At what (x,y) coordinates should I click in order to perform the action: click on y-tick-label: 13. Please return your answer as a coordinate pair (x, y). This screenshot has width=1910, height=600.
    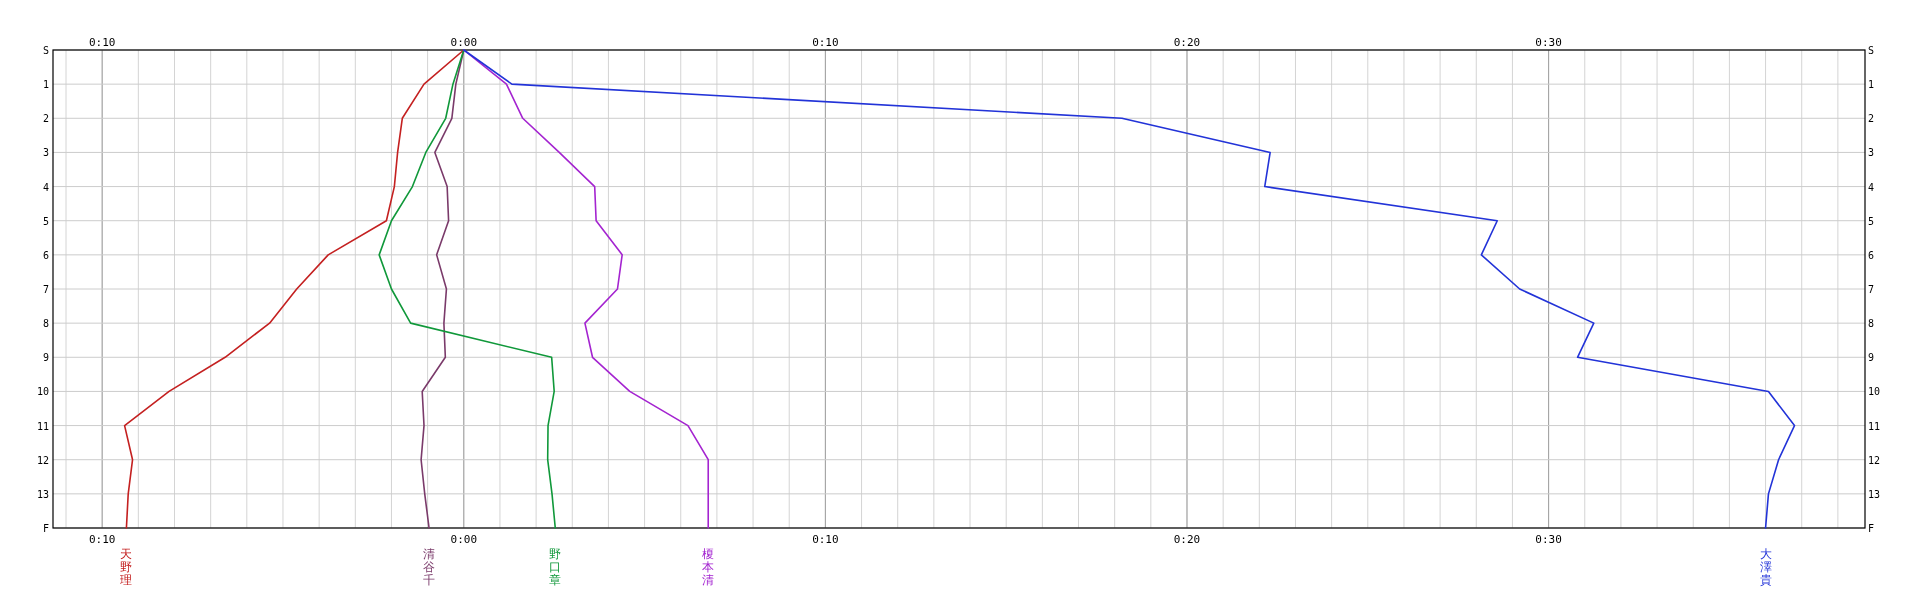
    Looking at the image, I should click on (1874, 494).